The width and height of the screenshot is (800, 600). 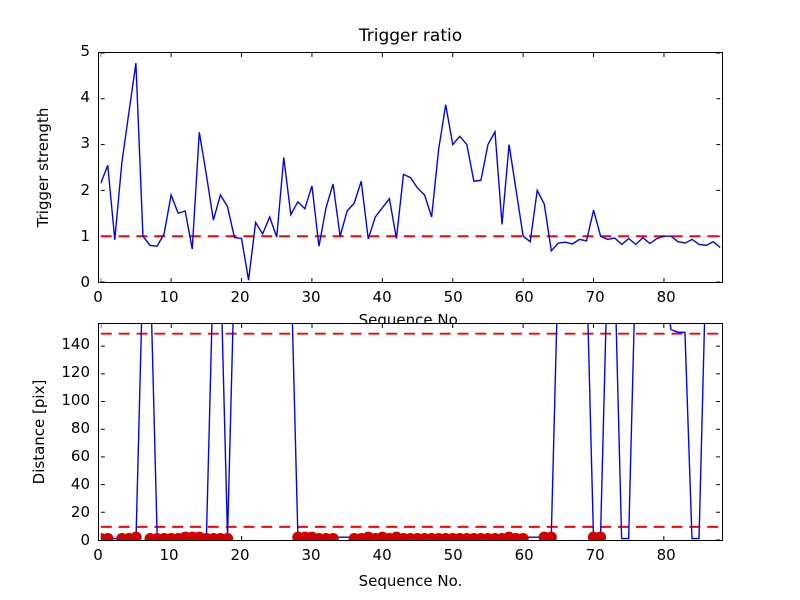 I want to click on bottom-chart-ytick-label: 0, so click(x=85, y=540).